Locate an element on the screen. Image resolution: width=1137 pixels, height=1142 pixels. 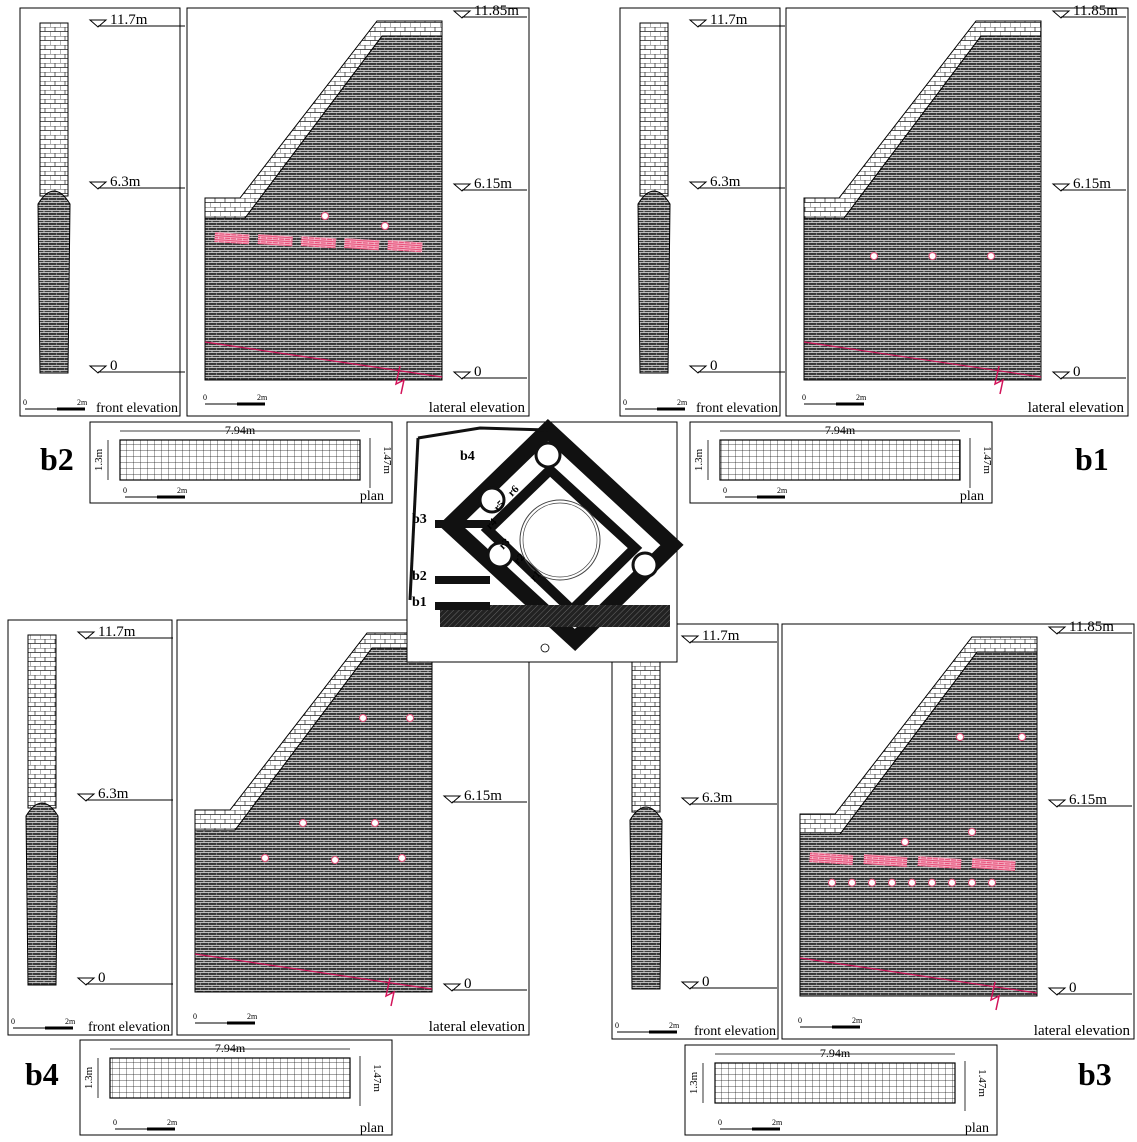
south-rooms is located at coordinates (555, 616).